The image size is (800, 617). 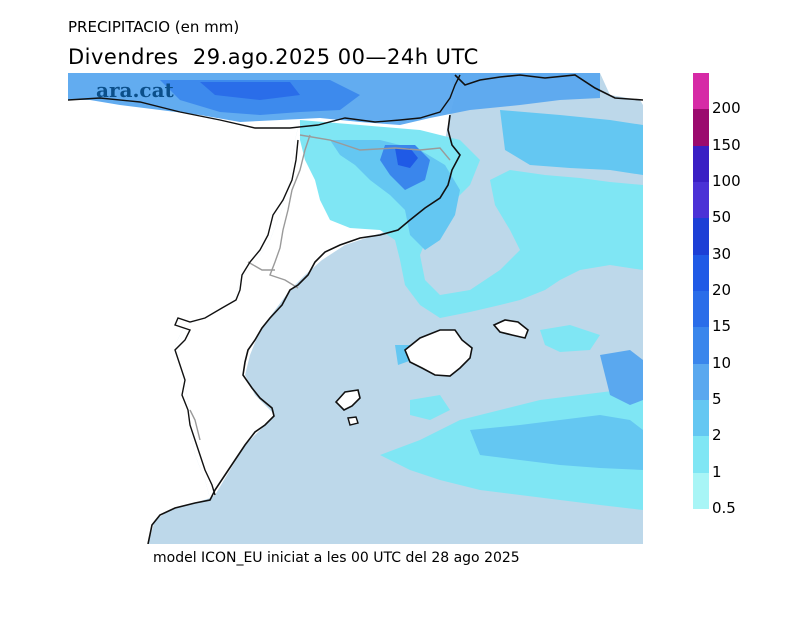 I want to click on chart-subtitle: PRECIPITACIO (en mm), so click(x=154, y=27).